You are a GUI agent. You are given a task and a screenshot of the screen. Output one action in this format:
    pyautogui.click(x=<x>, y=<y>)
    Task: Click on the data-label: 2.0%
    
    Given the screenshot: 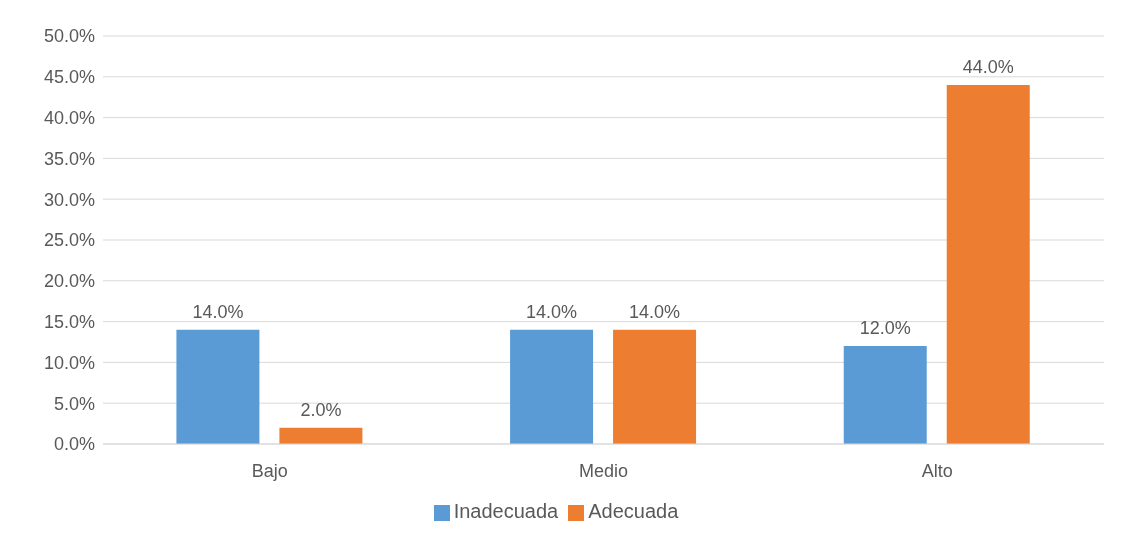 What is the action you would take?
    pyautogui.click(x=321, y=409)
    